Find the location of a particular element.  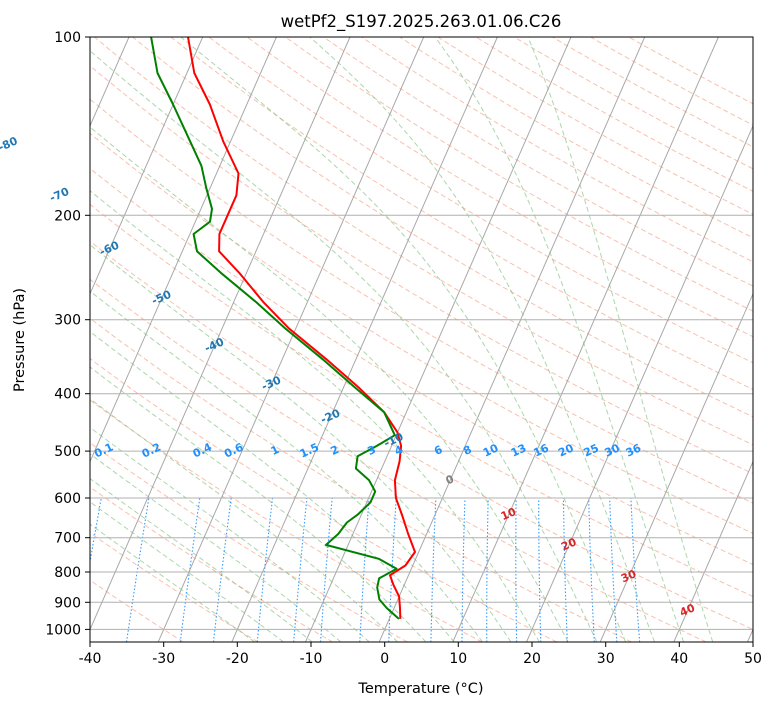

y-tick-label: 100 is located at coordinates (67, 38).